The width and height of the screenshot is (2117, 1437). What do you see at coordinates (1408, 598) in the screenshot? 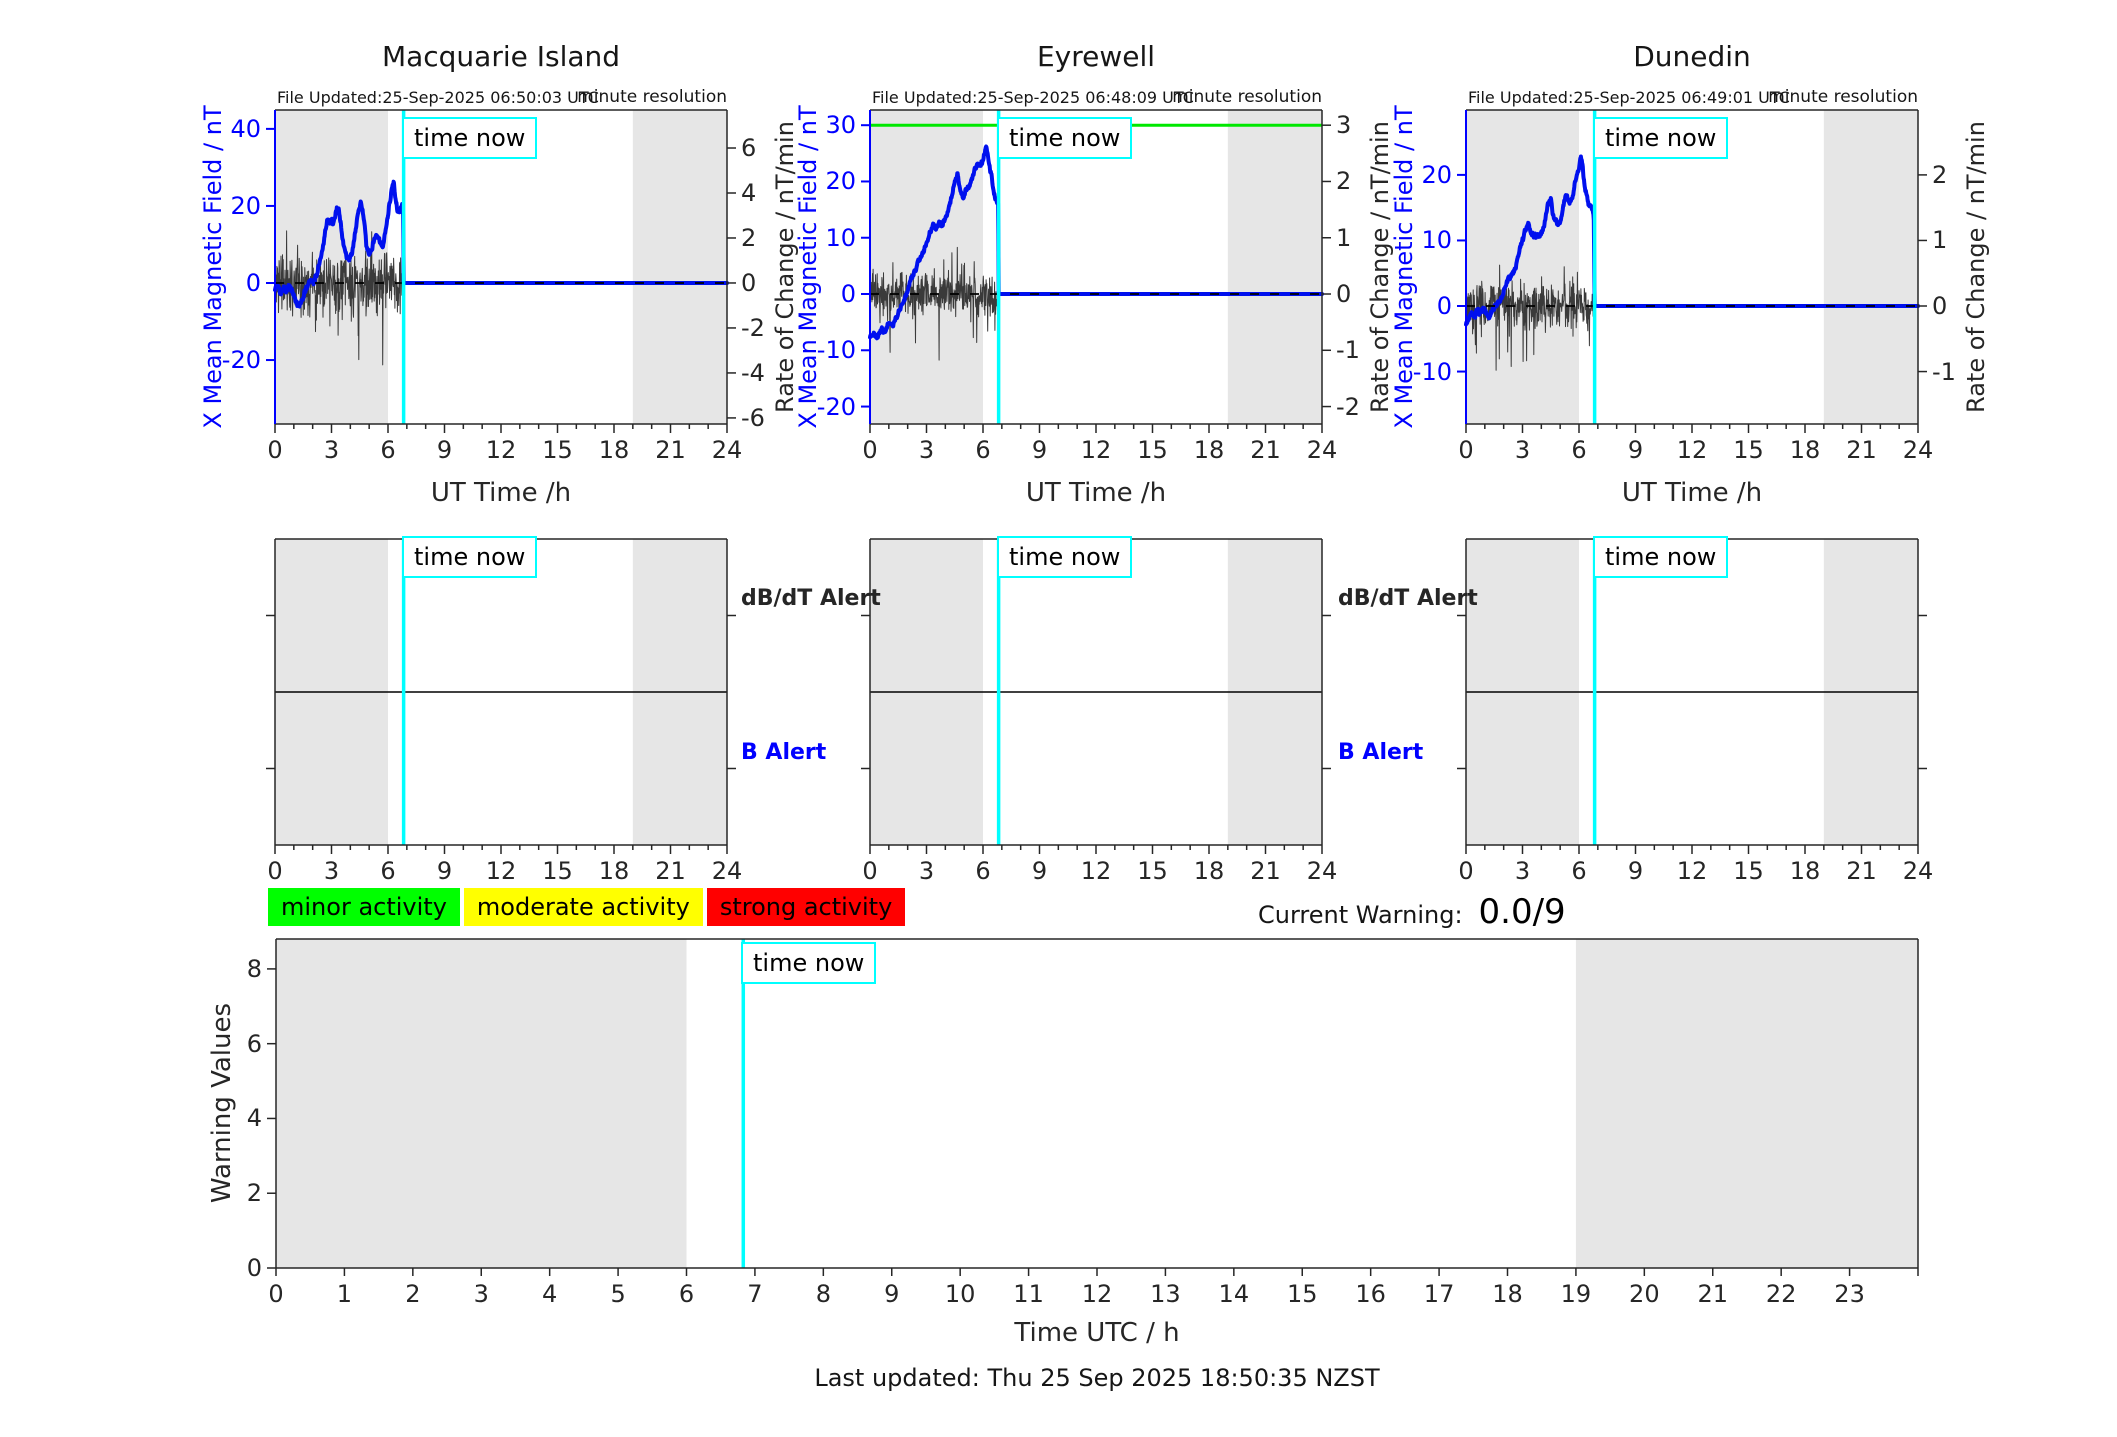
I see `db-dt-alert-label-eyrewell: dB/dT Alert` at bounding box center [1408, 598].